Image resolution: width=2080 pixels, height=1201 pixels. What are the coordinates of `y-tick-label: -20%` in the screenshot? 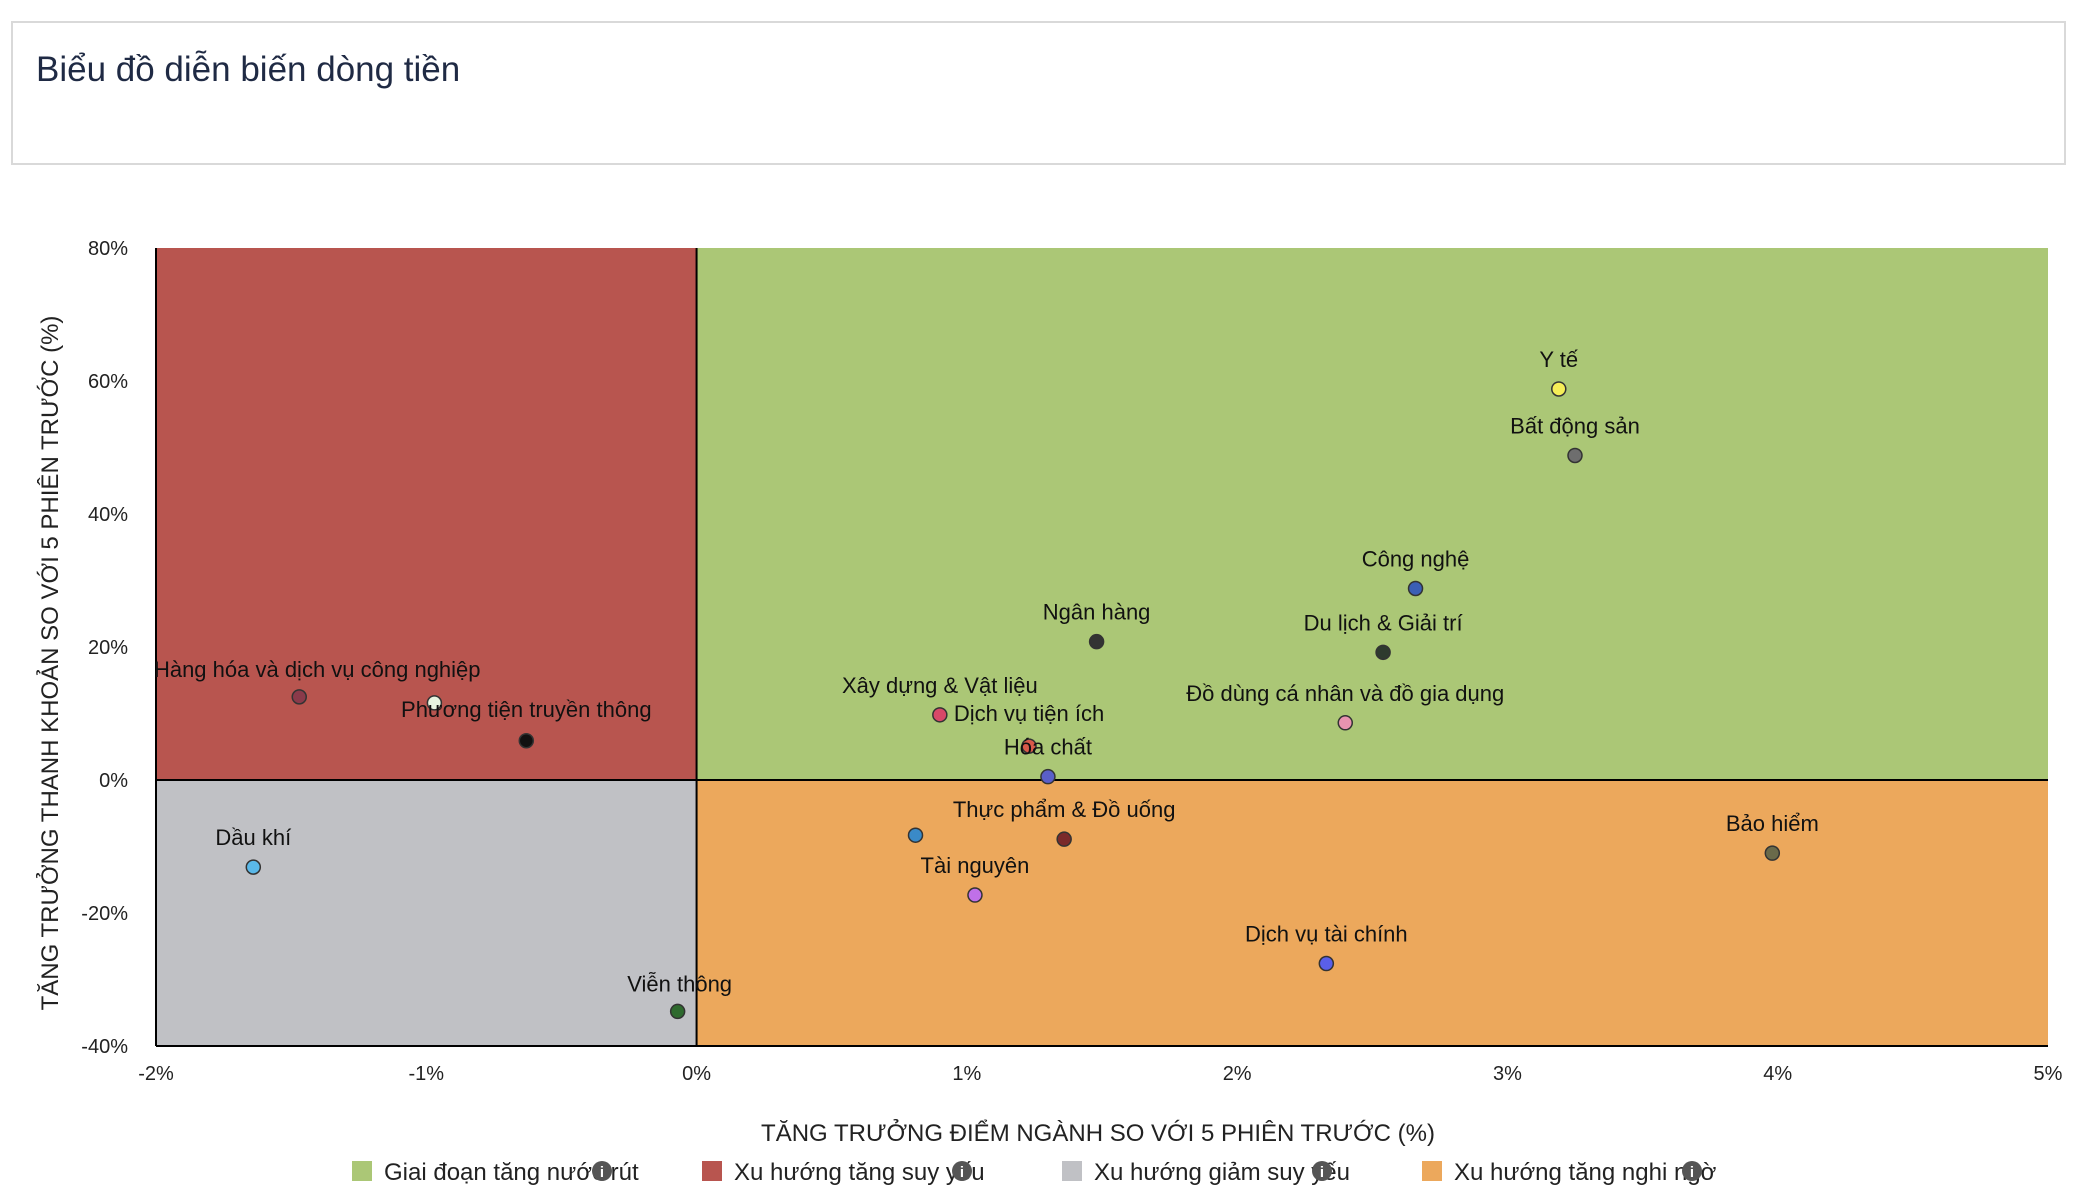 It's located at (104, 914).